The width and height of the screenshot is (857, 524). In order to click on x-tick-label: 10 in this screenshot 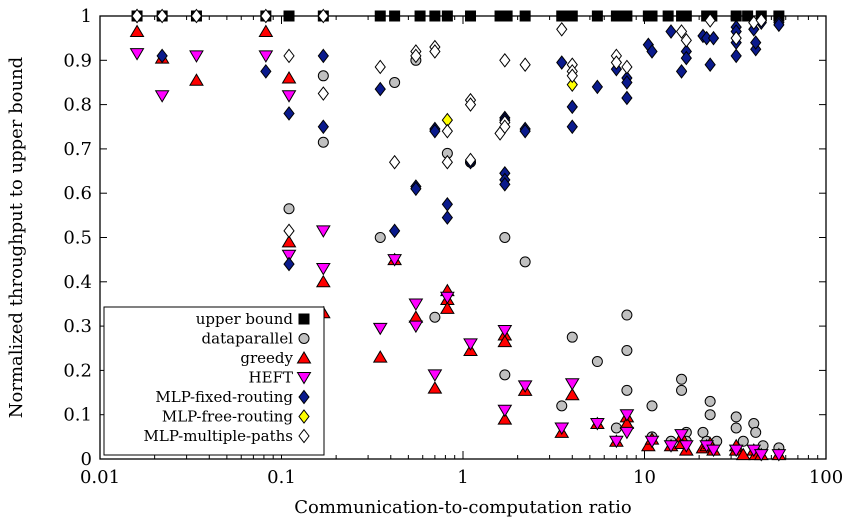, I will do `click(644, 477)`.